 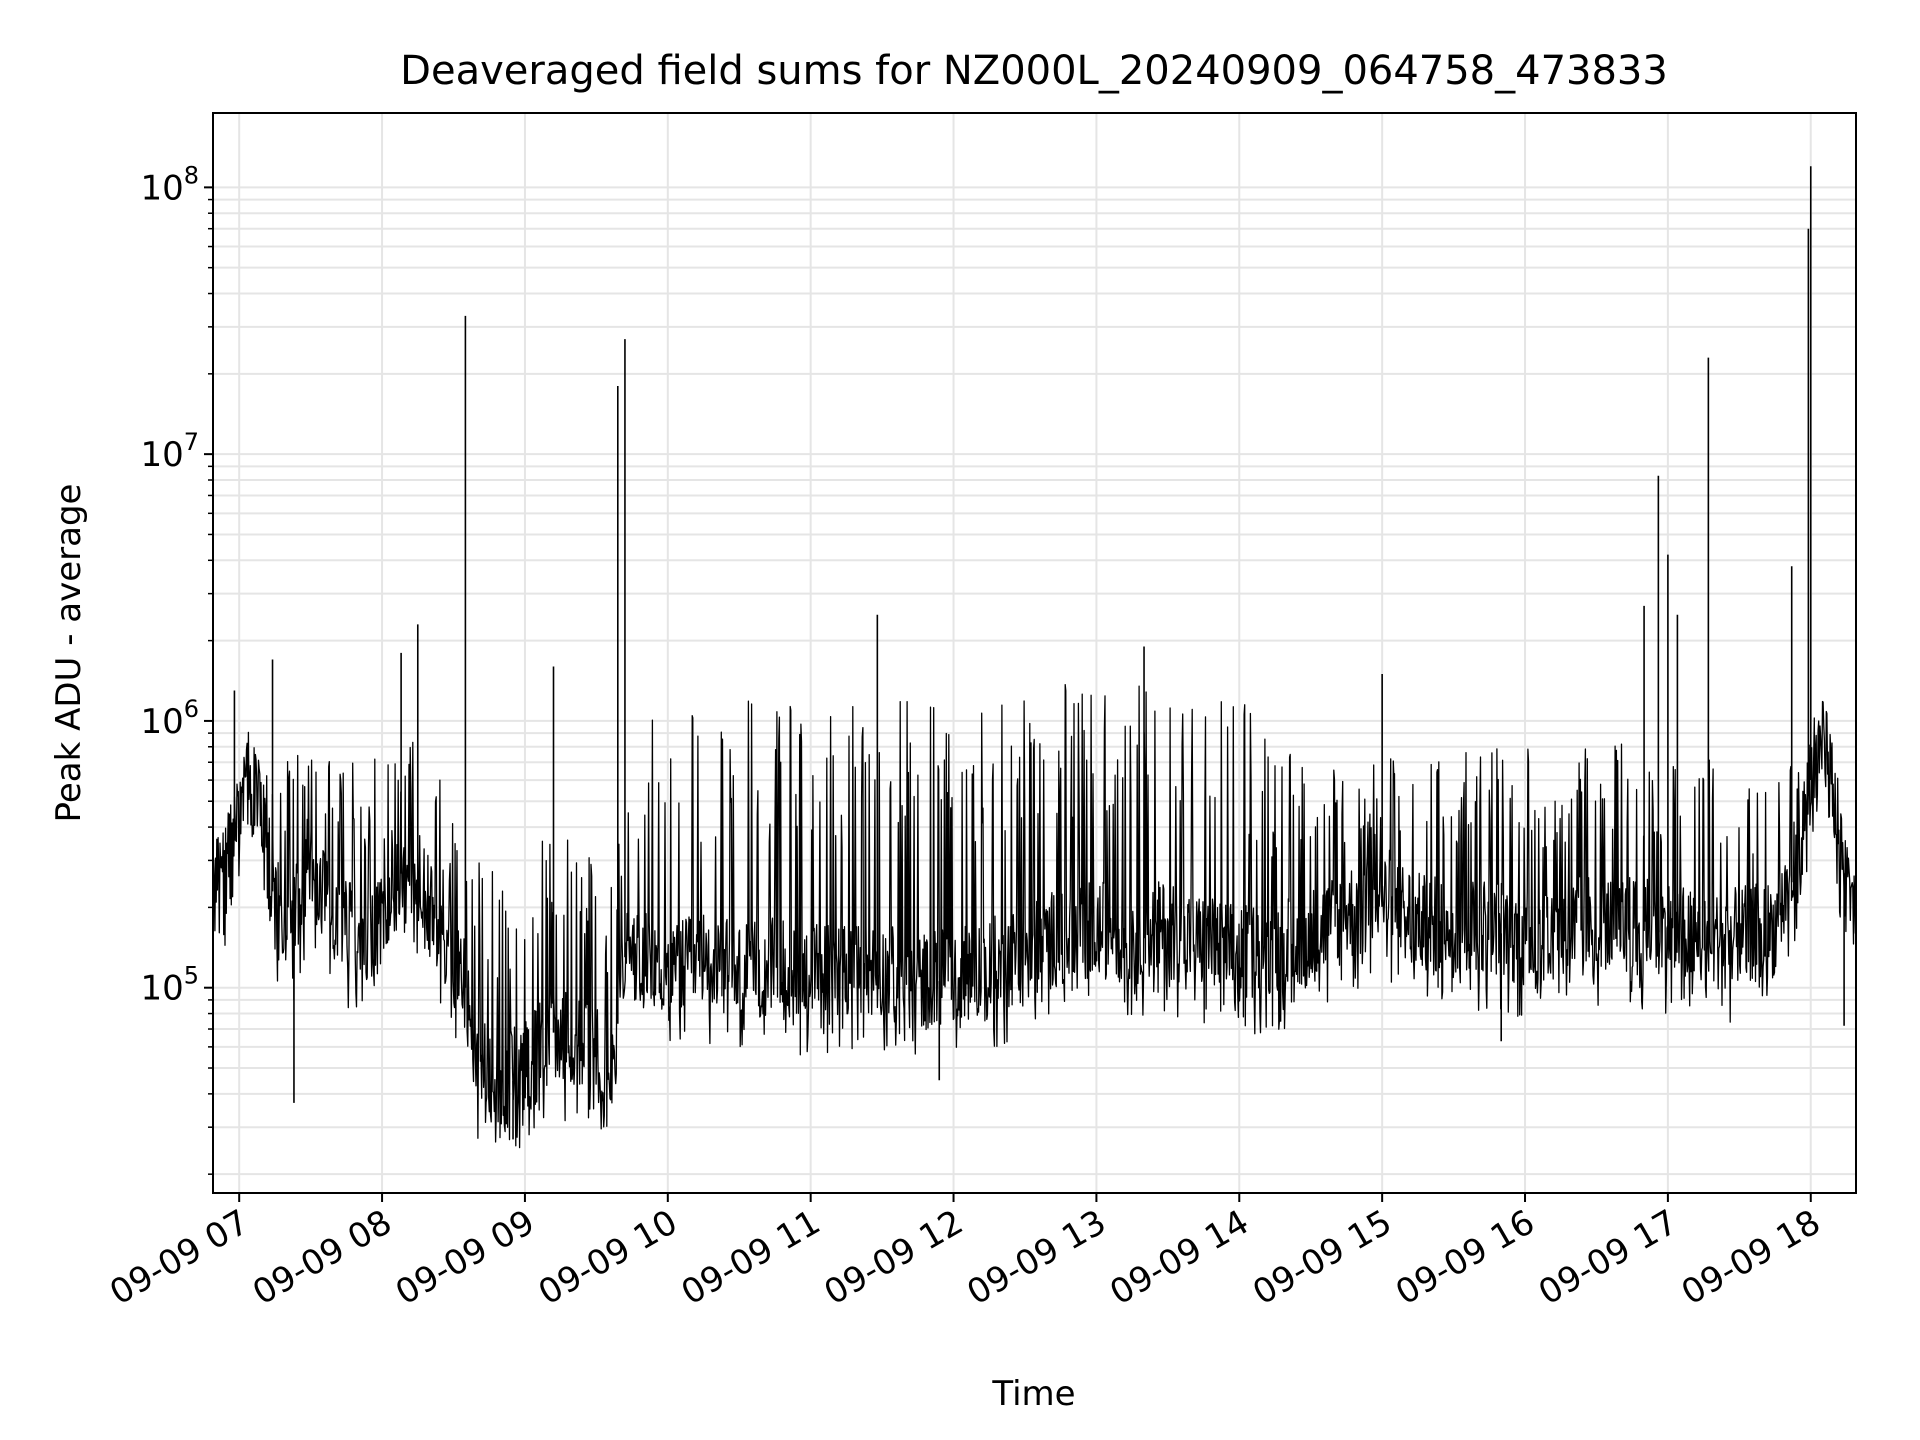 What do you see at coordinates (169, 718) in the screenshot?
I see `y-tick-label: 10⁶` at bounding box center [169, 718].